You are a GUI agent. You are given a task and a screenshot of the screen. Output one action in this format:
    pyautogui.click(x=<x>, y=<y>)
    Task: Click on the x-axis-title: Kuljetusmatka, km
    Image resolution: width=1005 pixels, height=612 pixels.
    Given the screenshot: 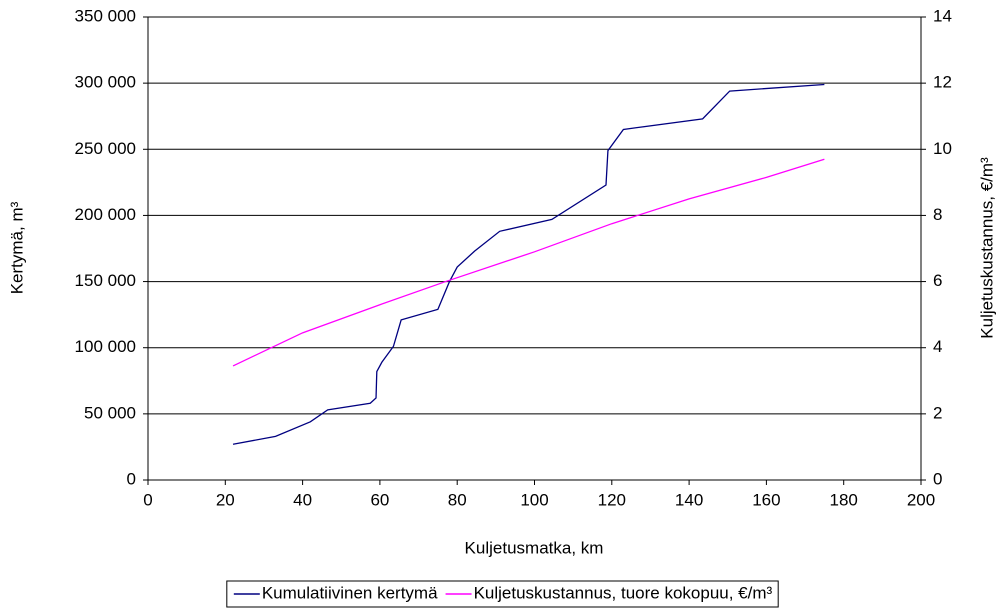 What is the action you would take?
    pyautogui.click(x=534, y=547)
    